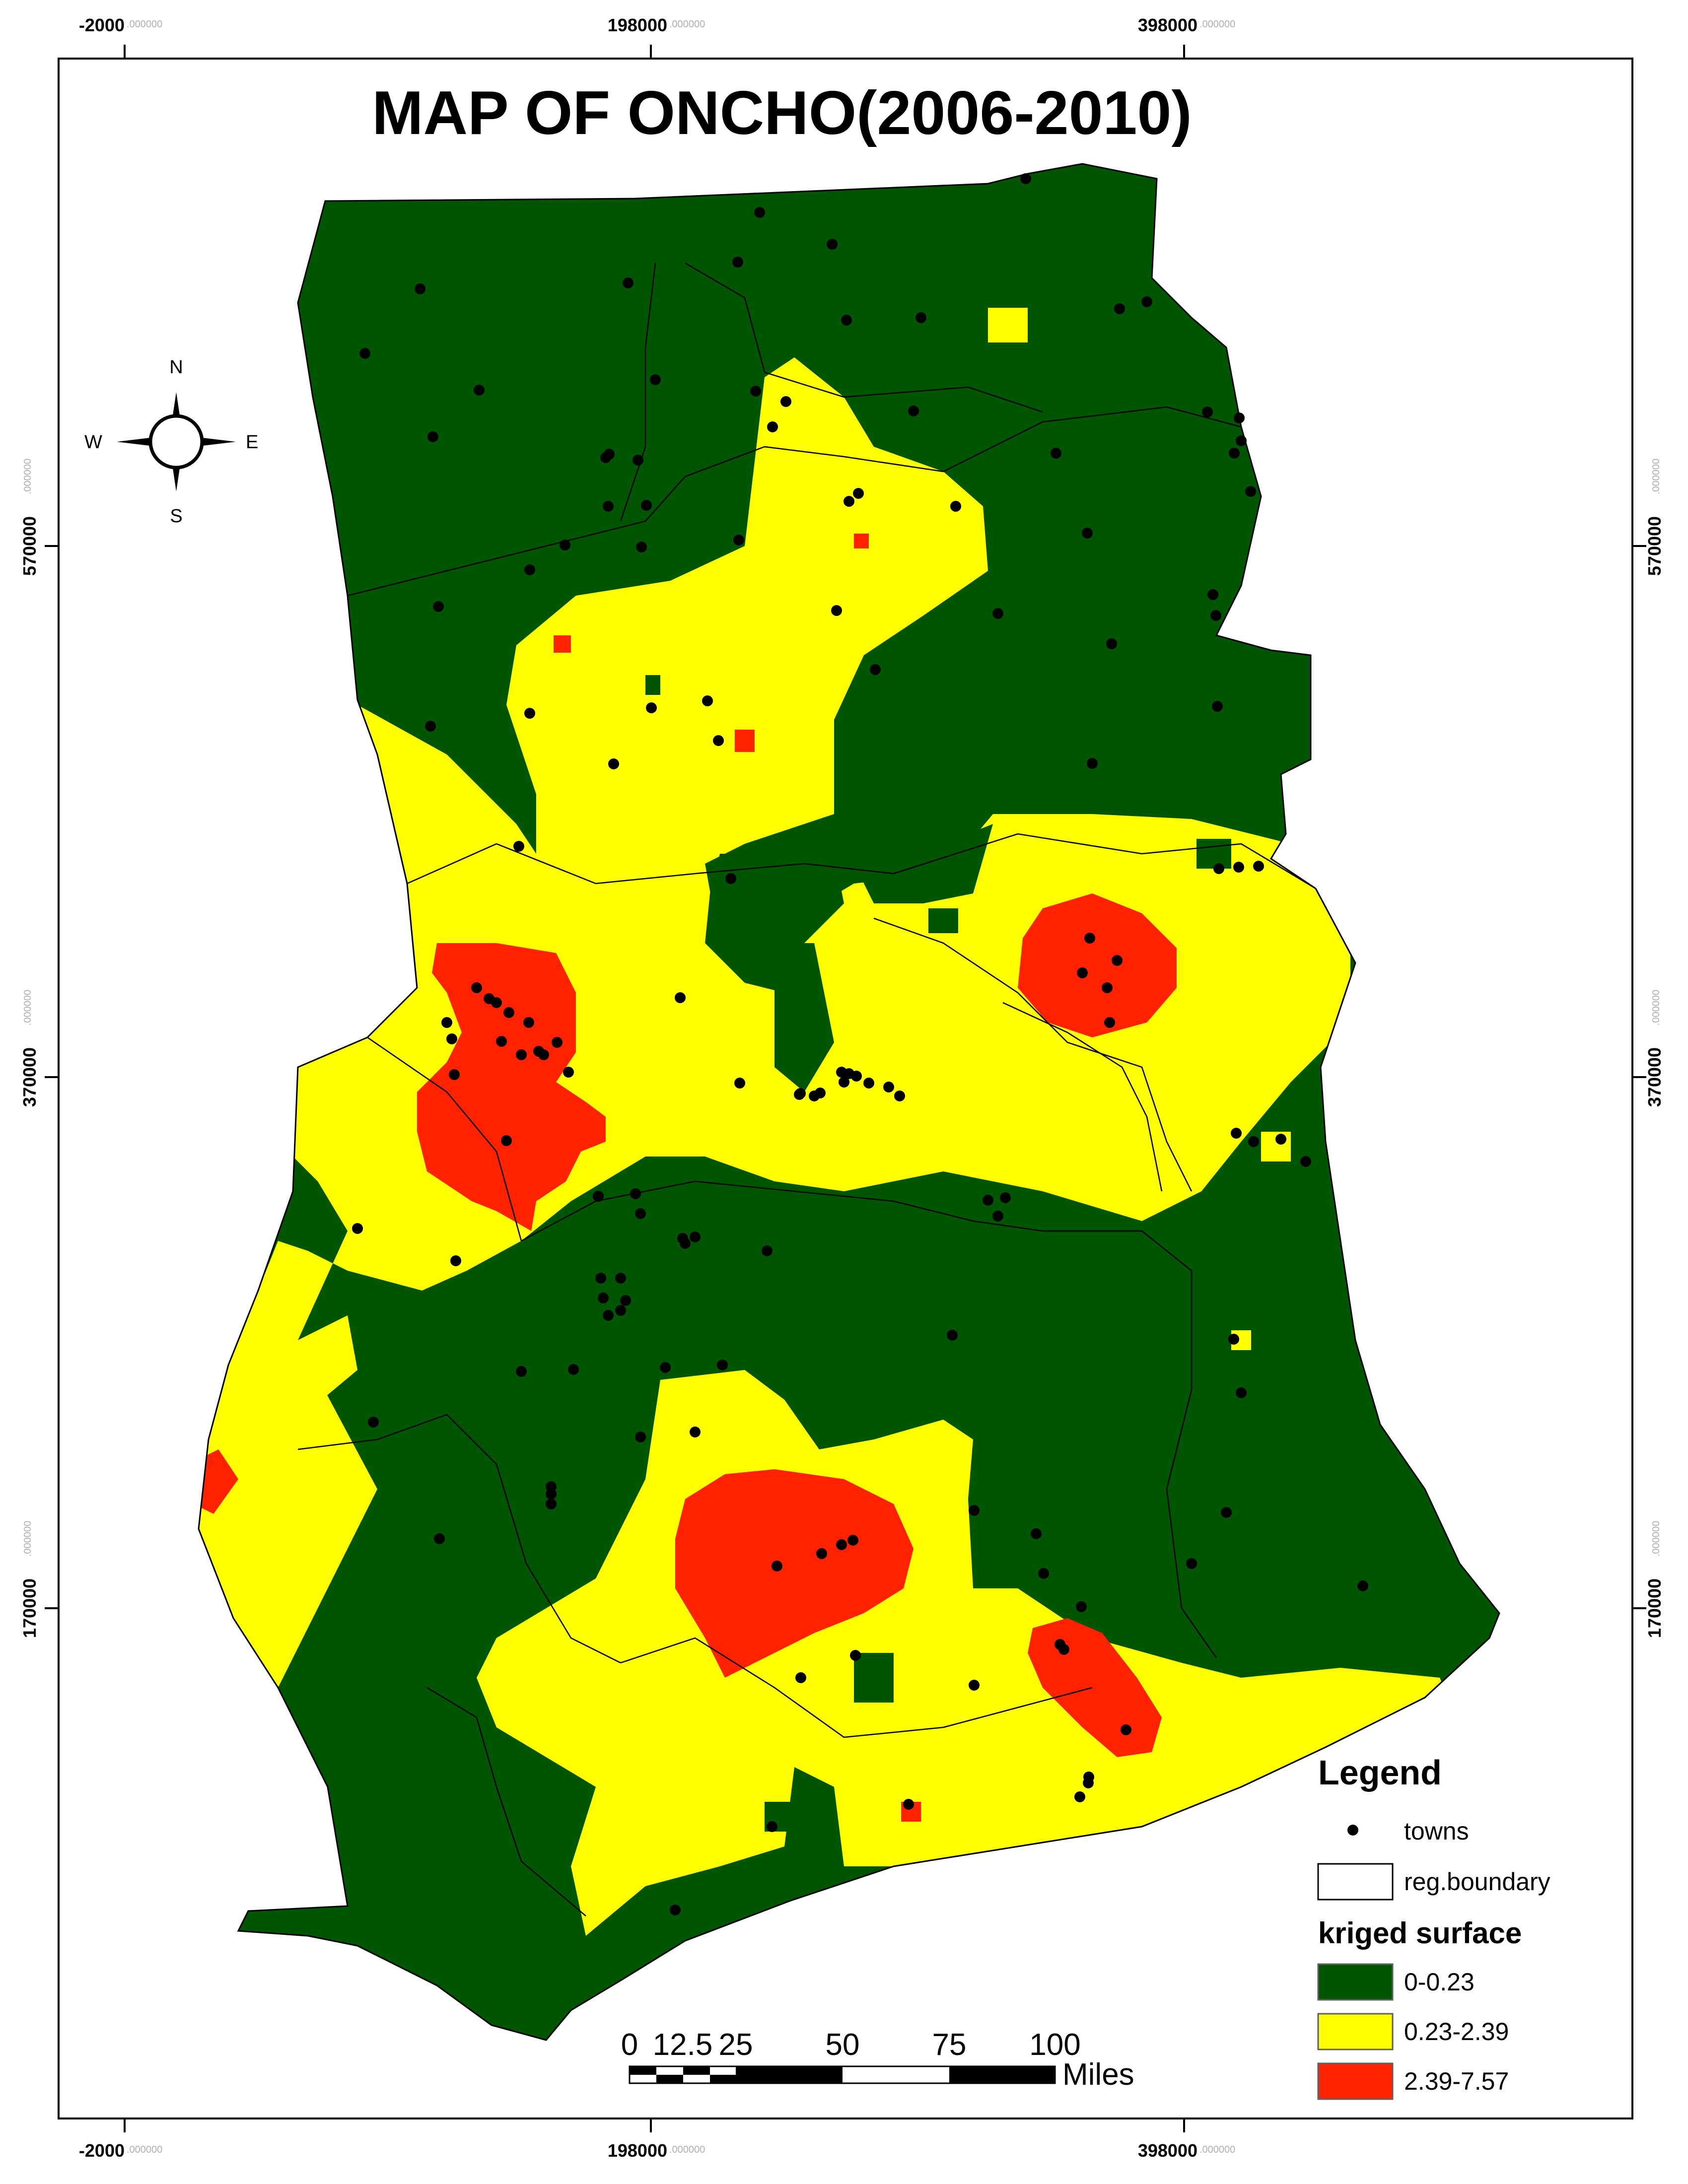  What do you see at coordinates (176, 516) in the screenshot?
I see `compass-s: S` at bounding box center [176, 516].